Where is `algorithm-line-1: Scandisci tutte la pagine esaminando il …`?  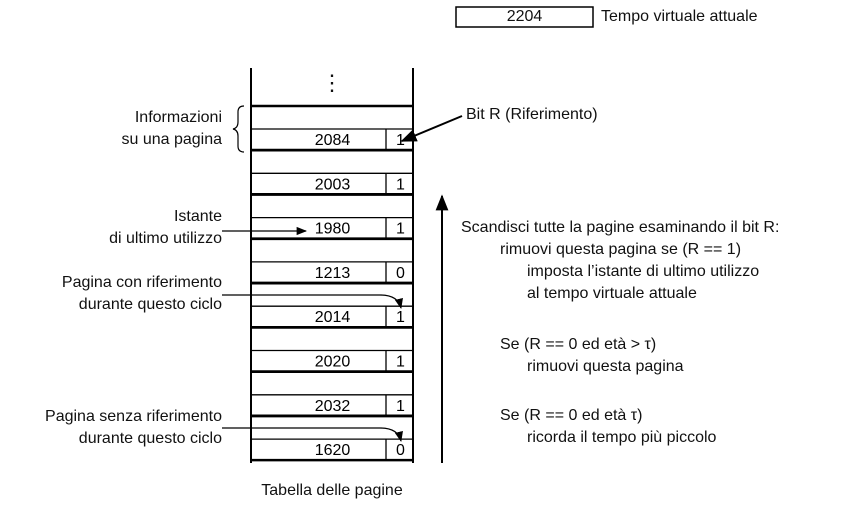
algorithm-line-1: Scandisci tutte la pagine esaminando il … is located at coordinates (620, 227).